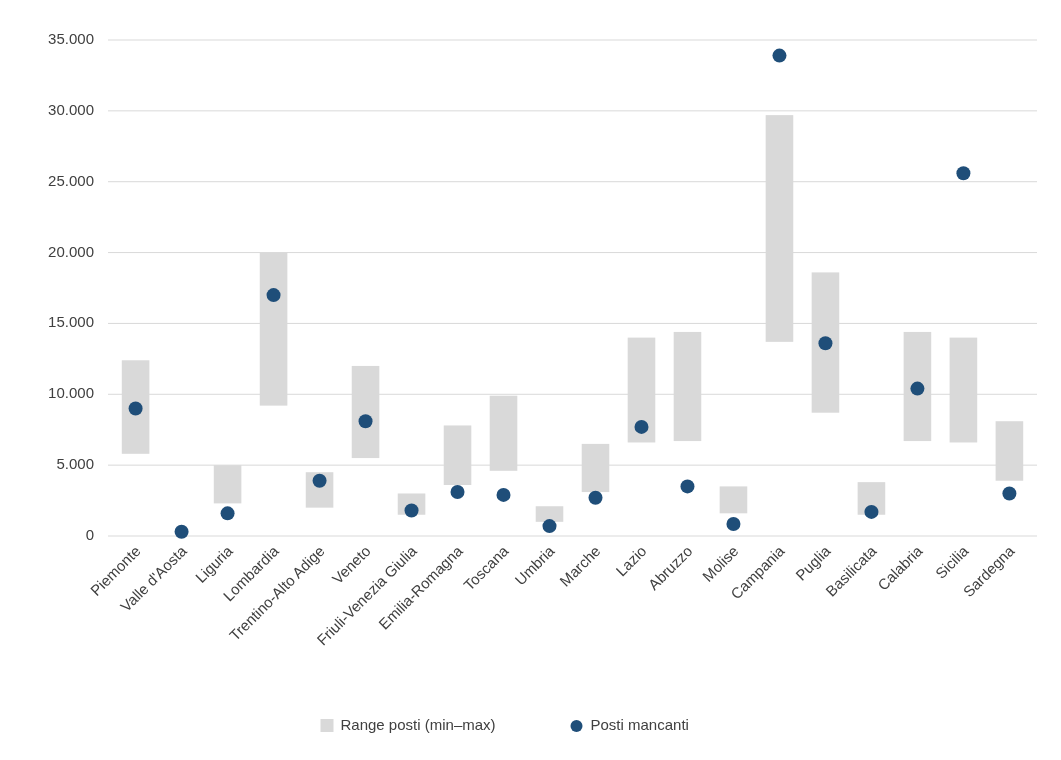 Image resolution: width=1061 pixels, height=760 pixels. I want to click on legend-label: Range posti (min–max), so click(418, 724).